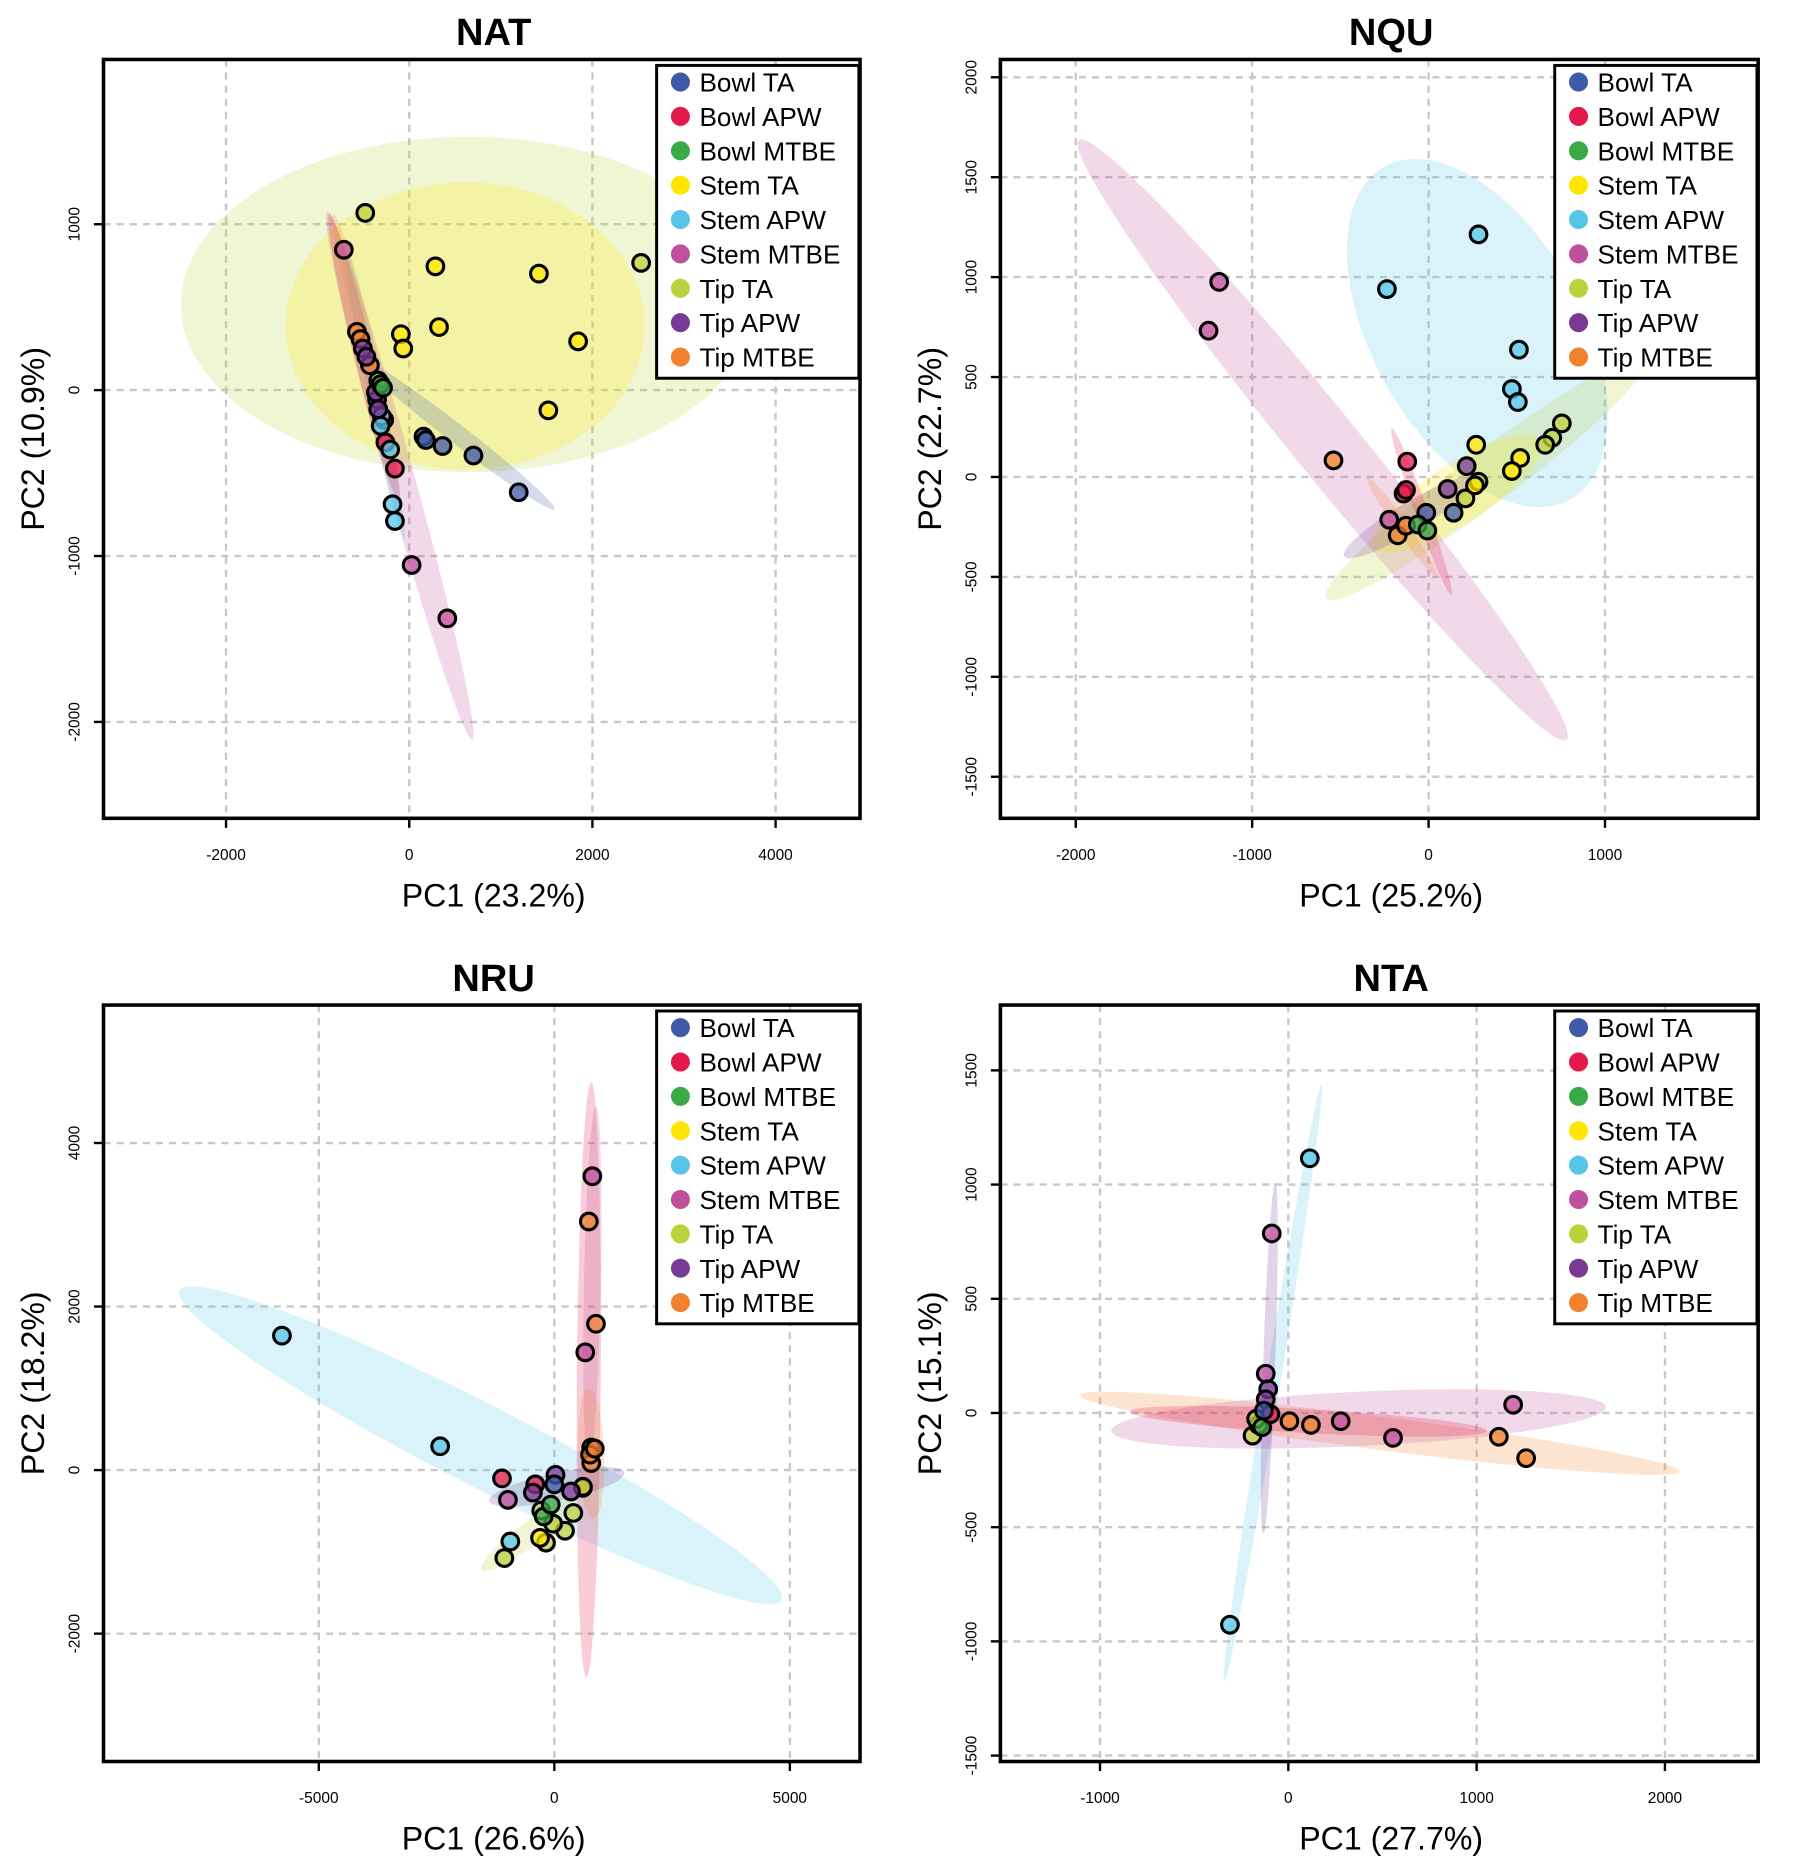 The width and height of the screenshot is (1820, 1865). Describe the element at coordinates (319, 1798) in the screenshot. I see `x-tick-label: -5000` at that location.